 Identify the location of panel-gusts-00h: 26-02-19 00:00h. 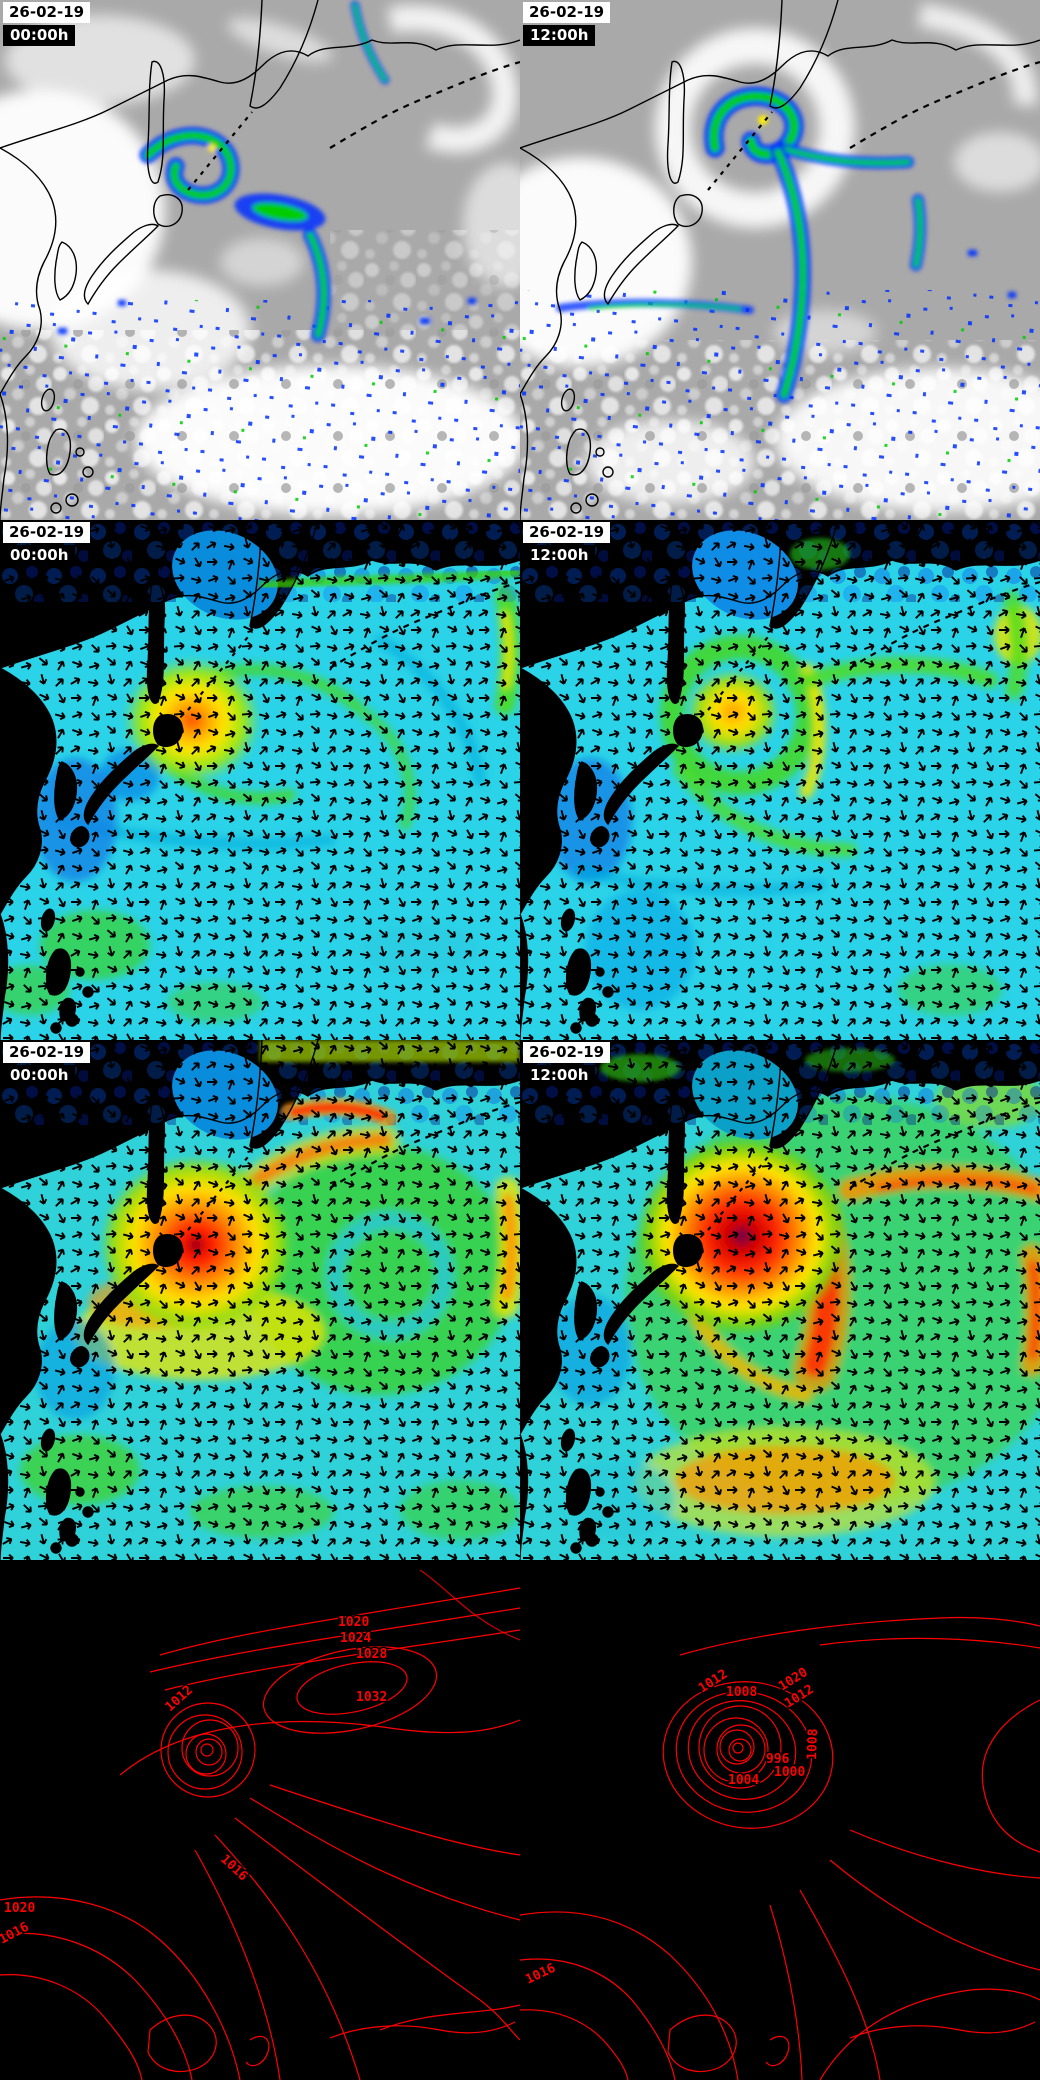
(260, 1300).